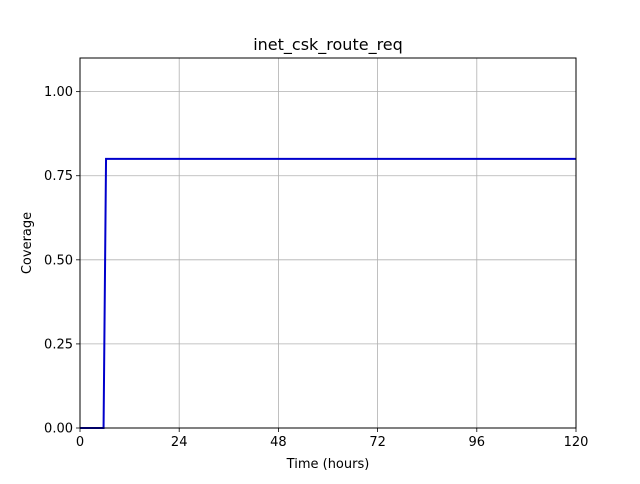 The width and height of the screenshot is (640, 484). I want to click on x-tick-label: 72, so click(377, 442).